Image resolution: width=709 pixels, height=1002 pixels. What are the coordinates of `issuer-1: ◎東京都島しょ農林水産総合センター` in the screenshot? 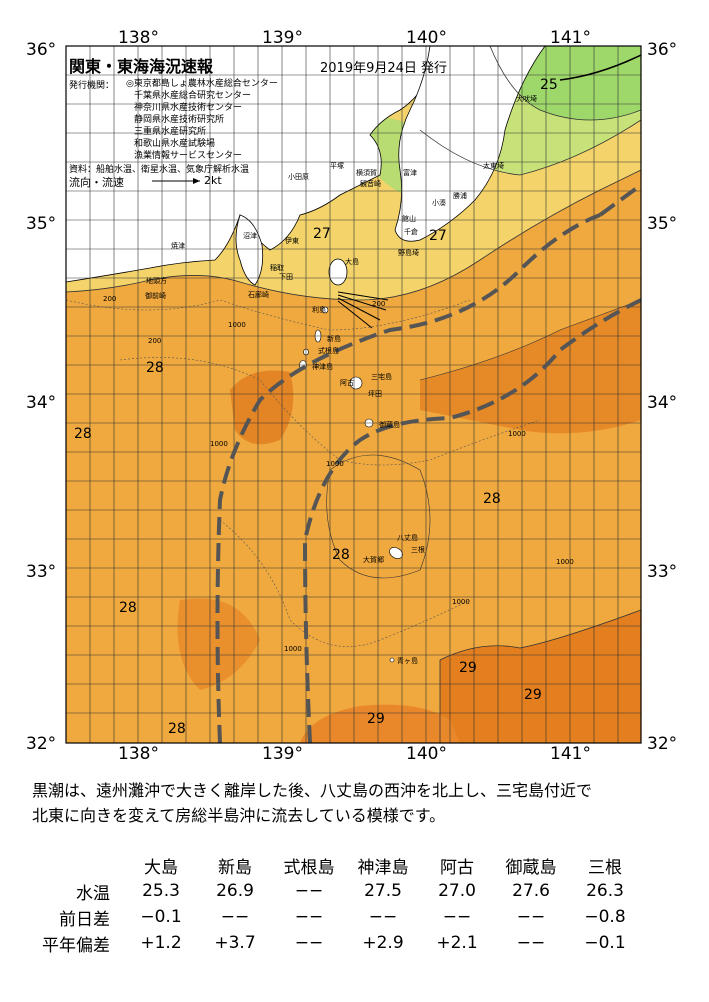 It's located at (202, 84).